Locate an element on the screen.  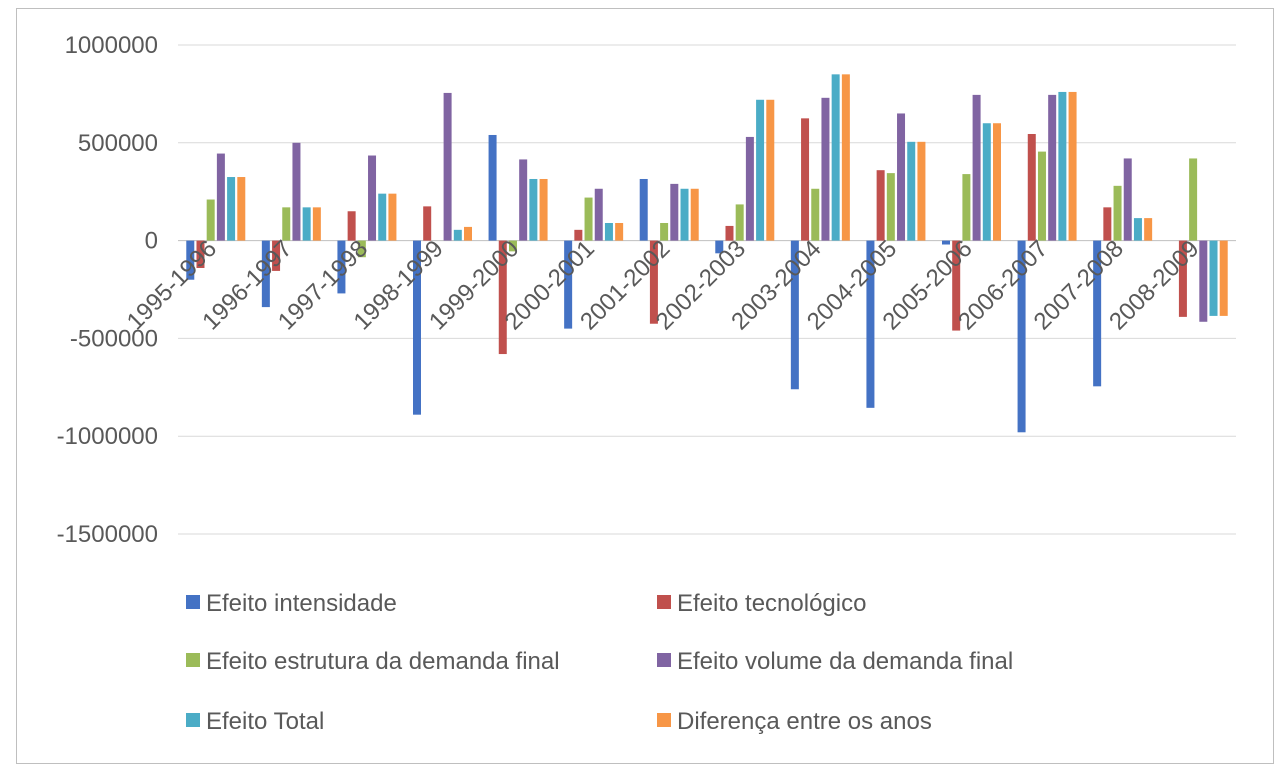
y-tick-label: -1500000 is located at coordinates (107, 534).